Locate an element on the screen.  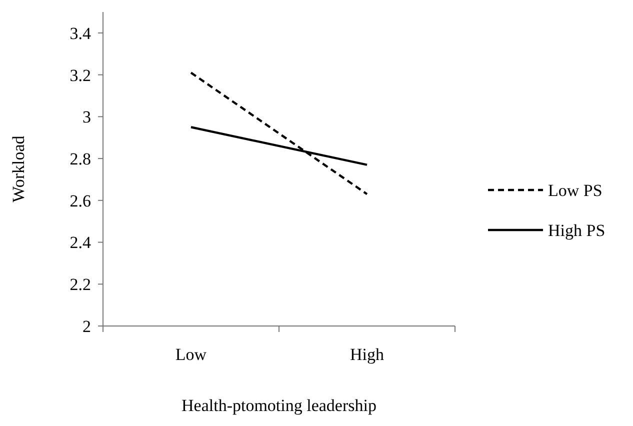
legend-label: Low PS is located at coordinates (575, 190).